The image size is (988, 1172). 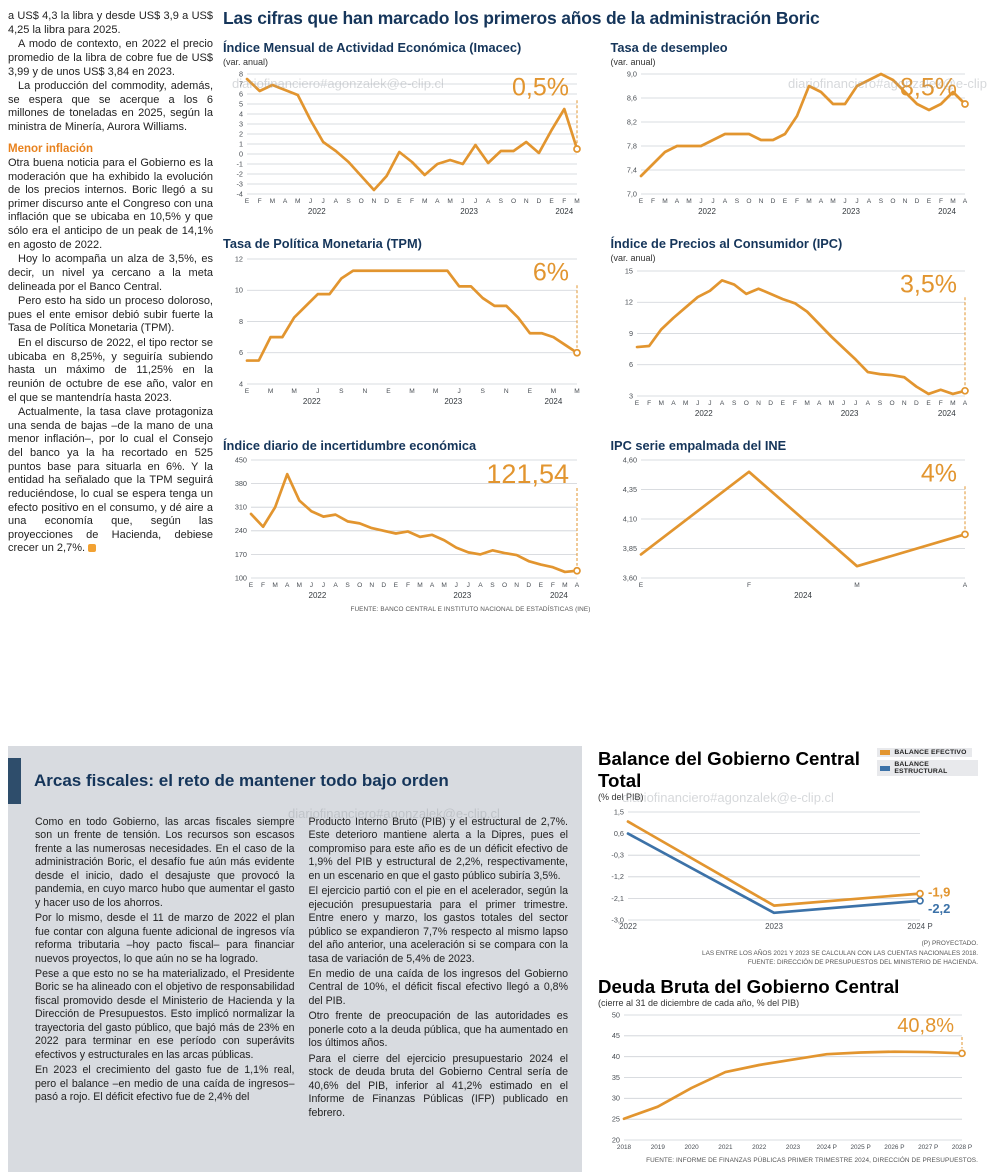 I want to click on svg-text: 8,5%, so click(x=928, y=87).